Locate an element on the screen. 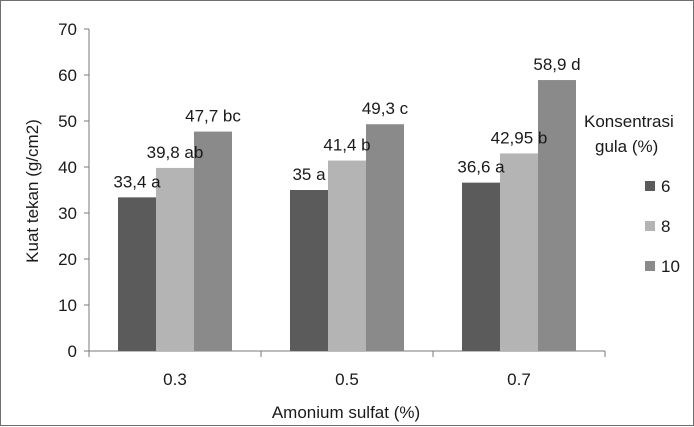 Image resolution: width=694 pixels, height=427 pixels. data-label: 58,9 d is located at coordinates (556, 64).